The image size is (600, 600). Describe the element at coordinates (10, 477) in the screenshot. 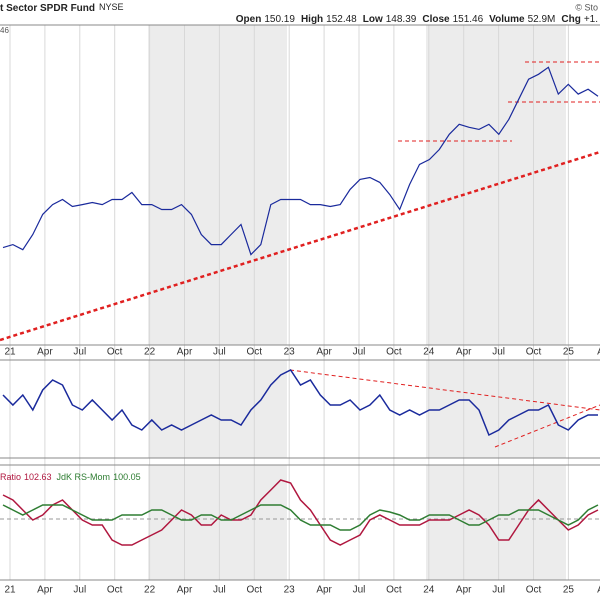

I see `legend-name: Ratio` at that location.